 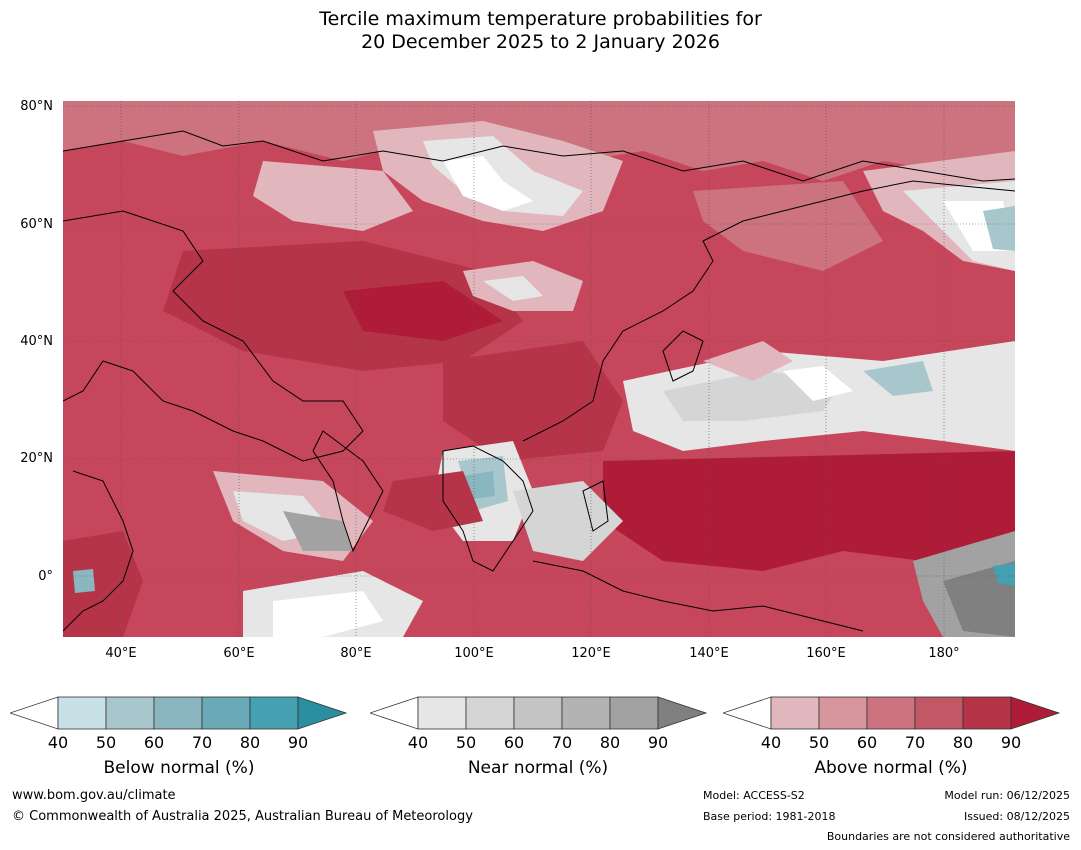 What do you see at coordinates (45, 576) in the screenshot?
I see `lat-label-0: 0°` at bounding box center [45, 576].